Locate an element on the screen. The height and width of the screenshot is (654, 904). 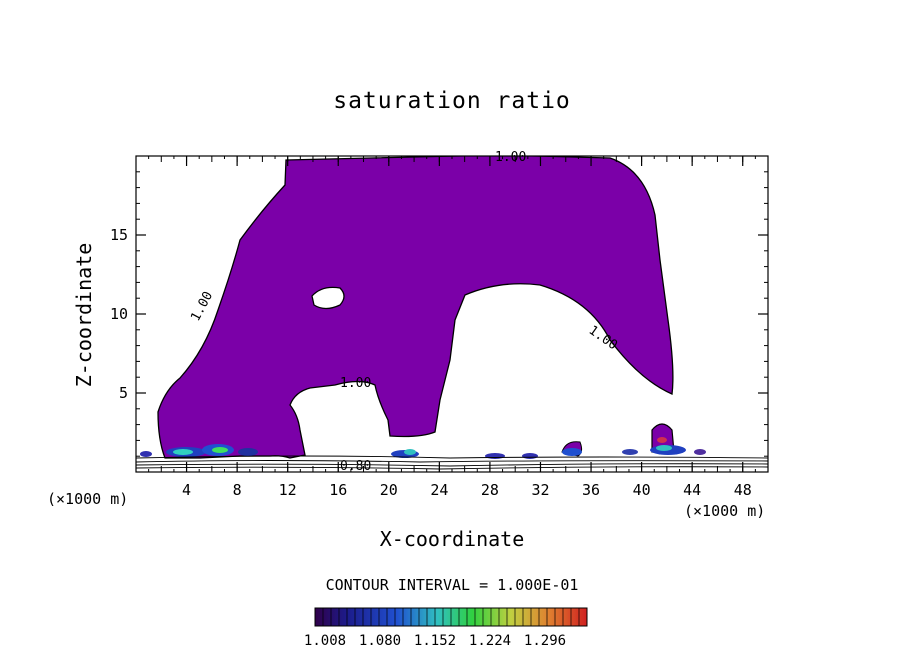
surface-contours is located at coordinates (452, 462).